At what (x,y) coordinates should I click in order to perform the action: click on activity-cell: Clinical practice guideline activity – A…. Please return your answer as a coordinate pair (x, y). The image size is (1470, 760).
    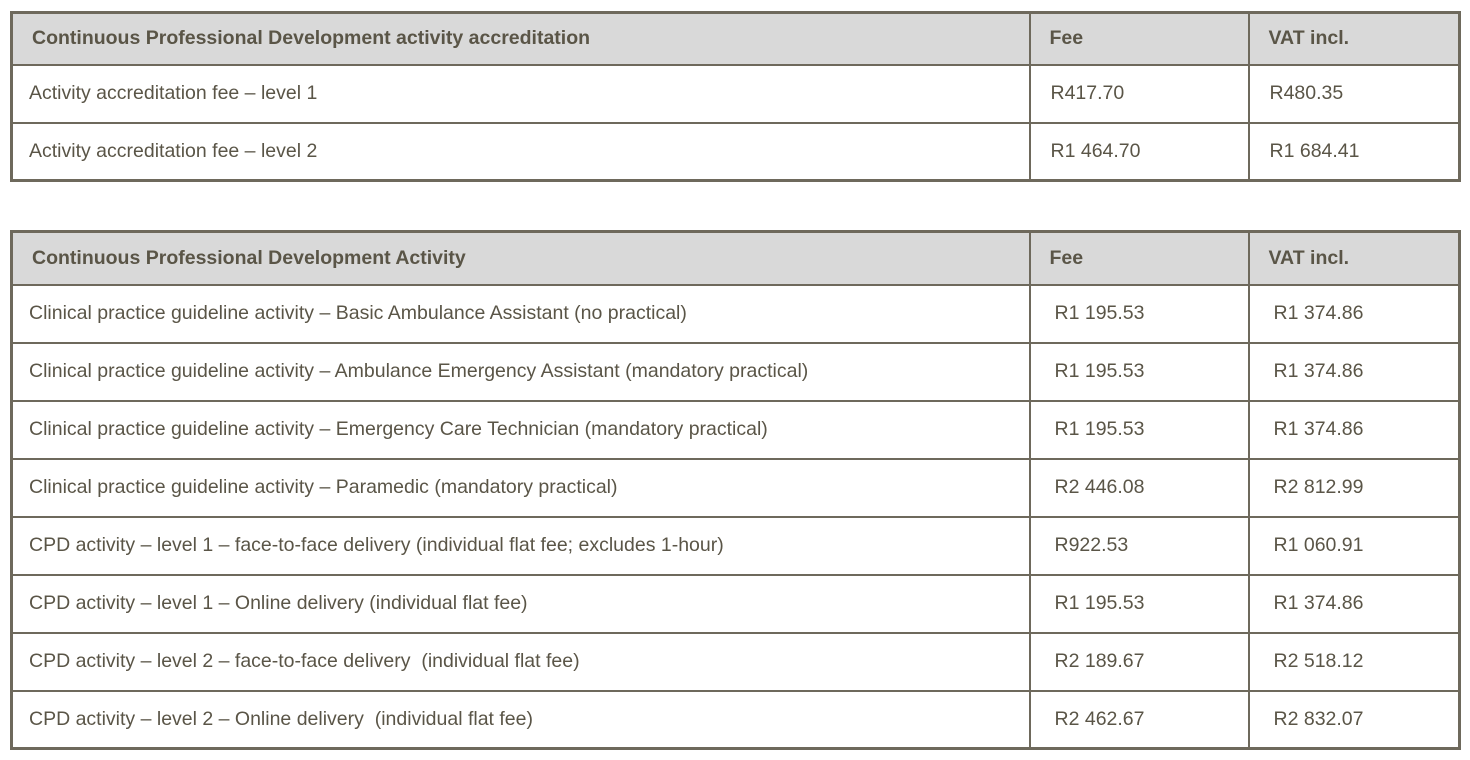
    Looking at the image, I should click on (520, 371).